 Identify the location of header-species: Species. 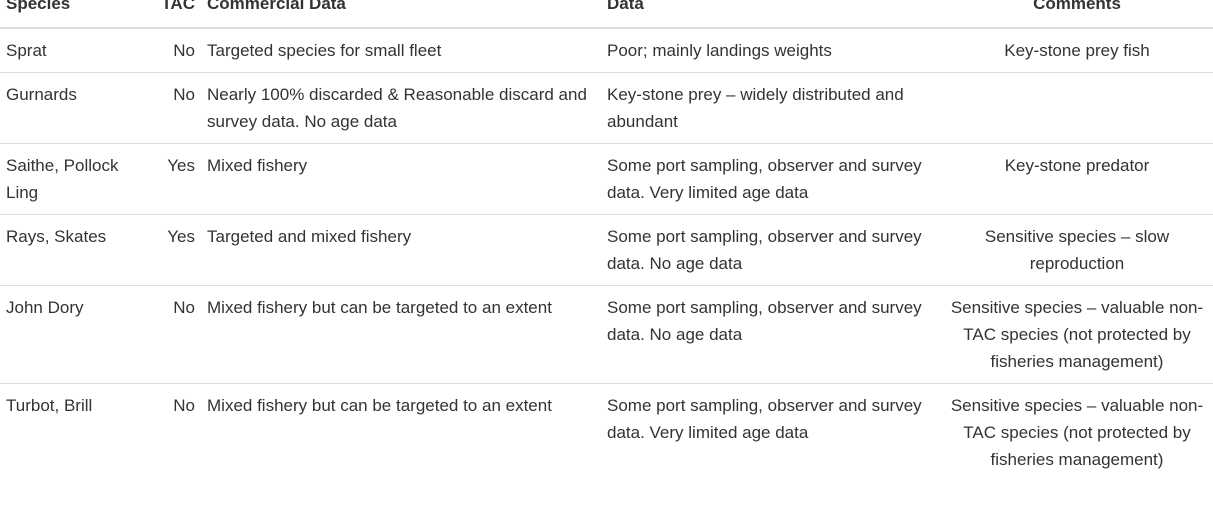
(71, 14).